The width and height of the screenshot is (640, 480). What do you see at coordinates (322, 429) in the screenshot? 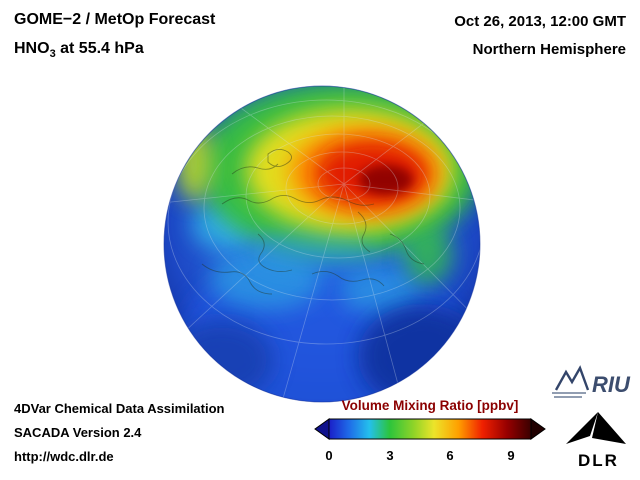
I see `colorbar-left-arrow` at bounding box center [322, 429].